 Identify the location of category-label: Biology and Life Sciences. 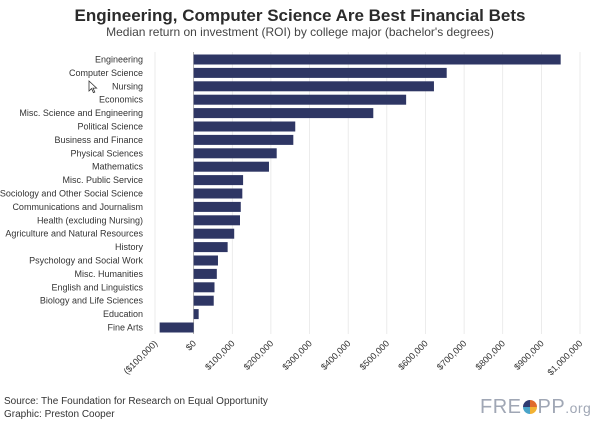
(92, 301).